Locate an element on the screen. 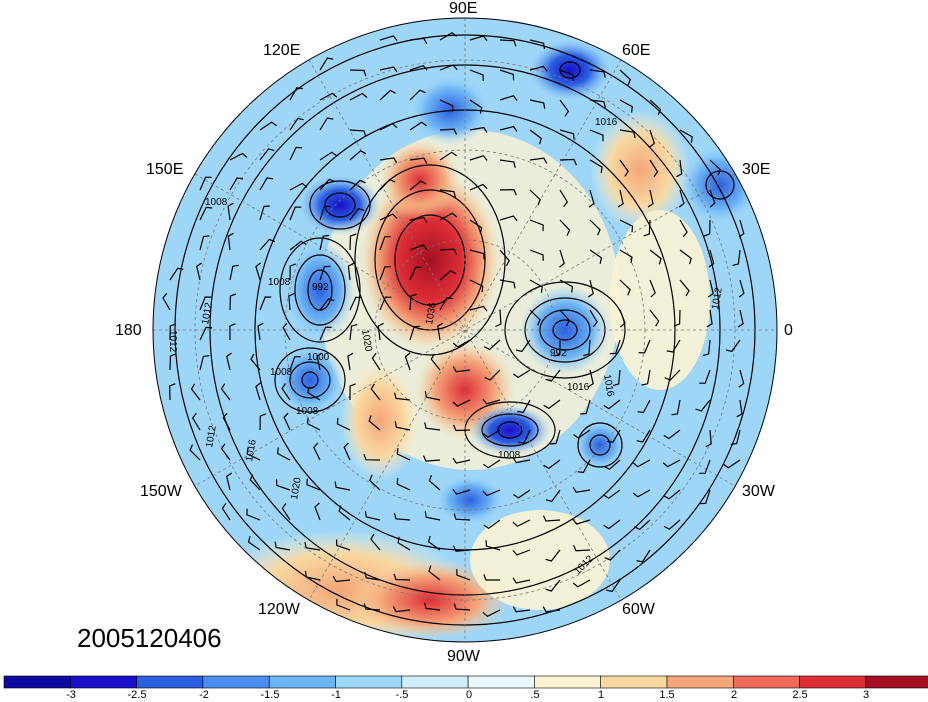 The height and width of the screenshot is (702, 928). colorbar-label: 0 is located at coordinates (469, 695).